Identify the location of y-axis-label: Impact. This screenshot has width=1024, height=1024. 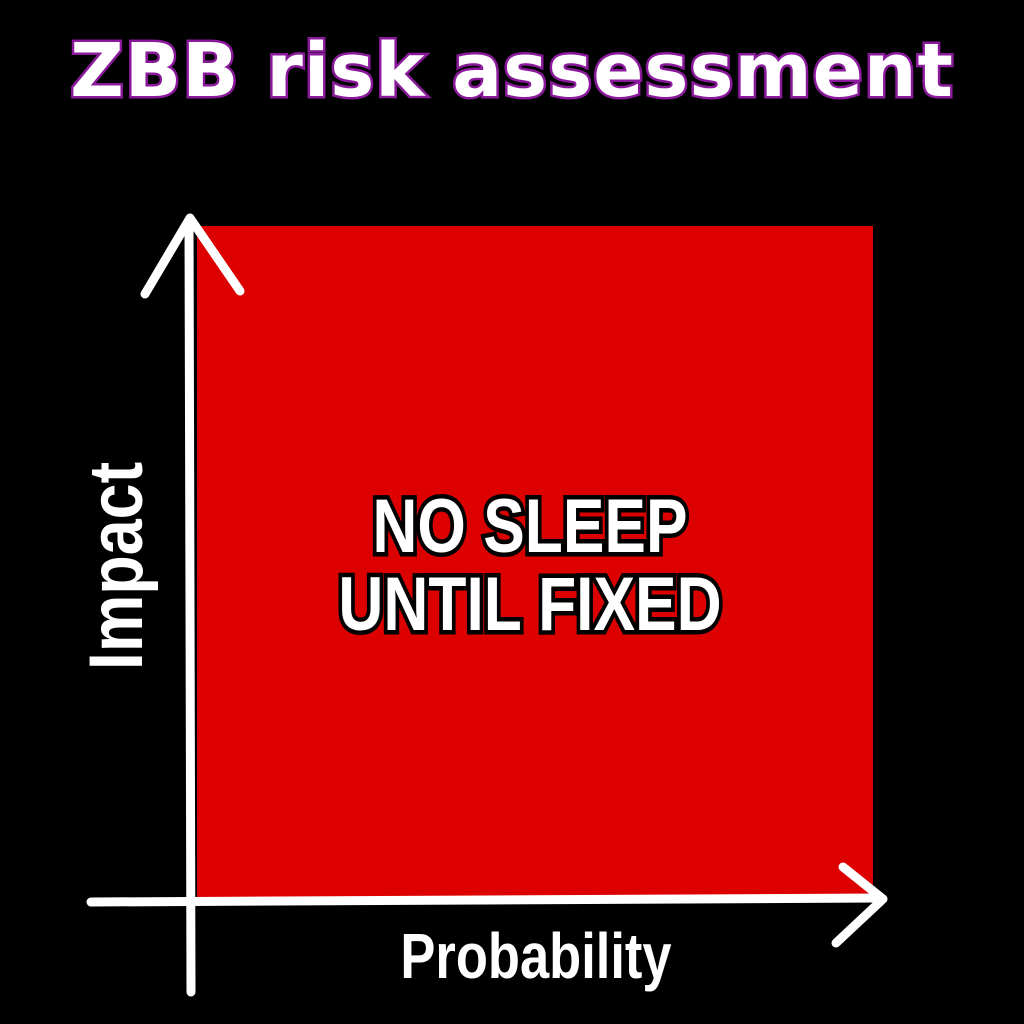
(116, 566).